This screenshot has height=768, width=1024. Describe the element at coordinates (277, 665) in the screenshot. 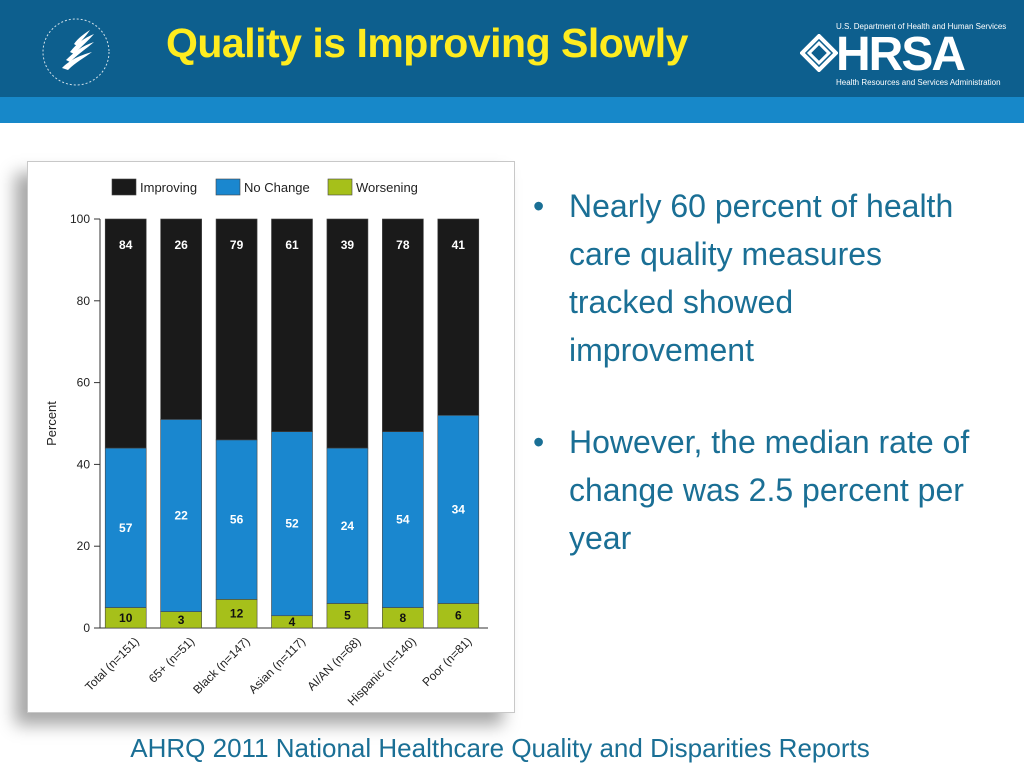

I see `x-tick-label: Asian (n=117)` at that location.